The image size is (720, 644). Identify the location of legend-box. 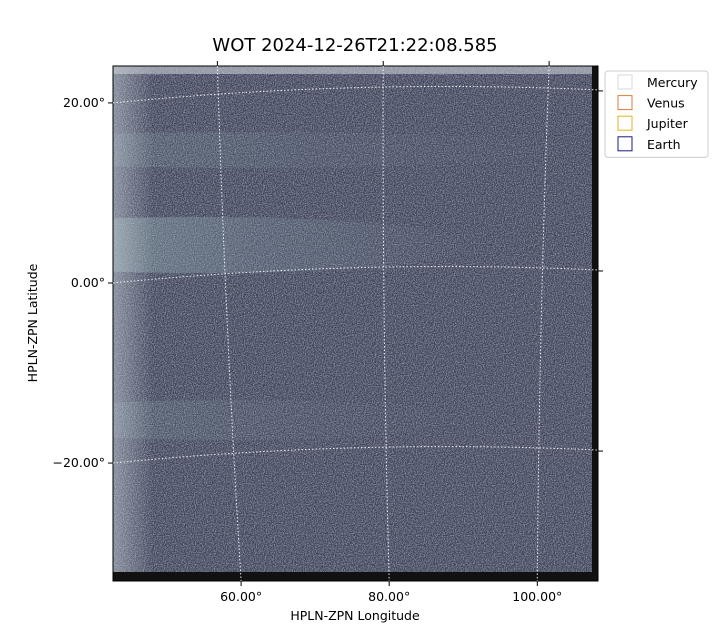
(656, 114).